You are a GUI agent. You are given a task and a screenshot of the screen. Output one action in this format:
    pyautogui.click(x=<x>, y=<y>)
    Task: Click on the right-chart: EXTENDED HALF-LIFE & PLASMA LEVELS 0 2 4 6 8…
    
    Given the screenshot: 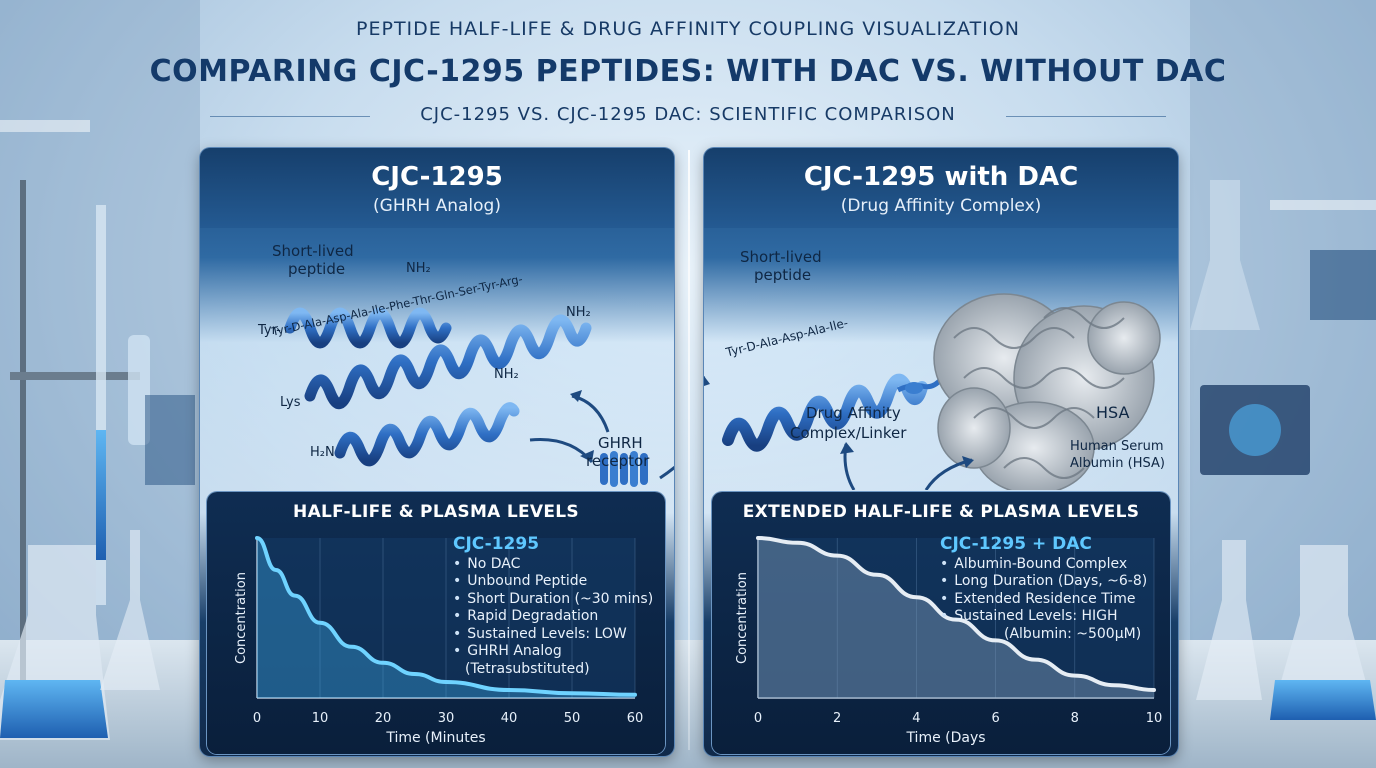 What is the action you would take?
    pyautogui.click(x=941, y=623)
    